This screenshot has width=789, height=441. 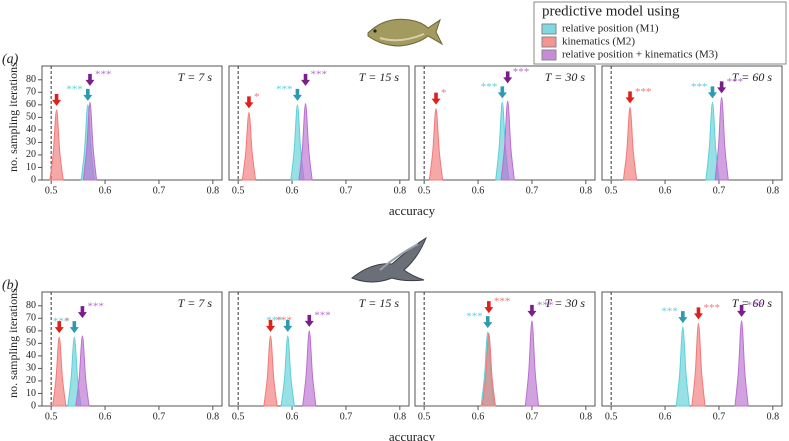 What do you see at coordinates (405, 32) in the screenshot?
I see `fish-illustration` at bounding box center [405, 32].